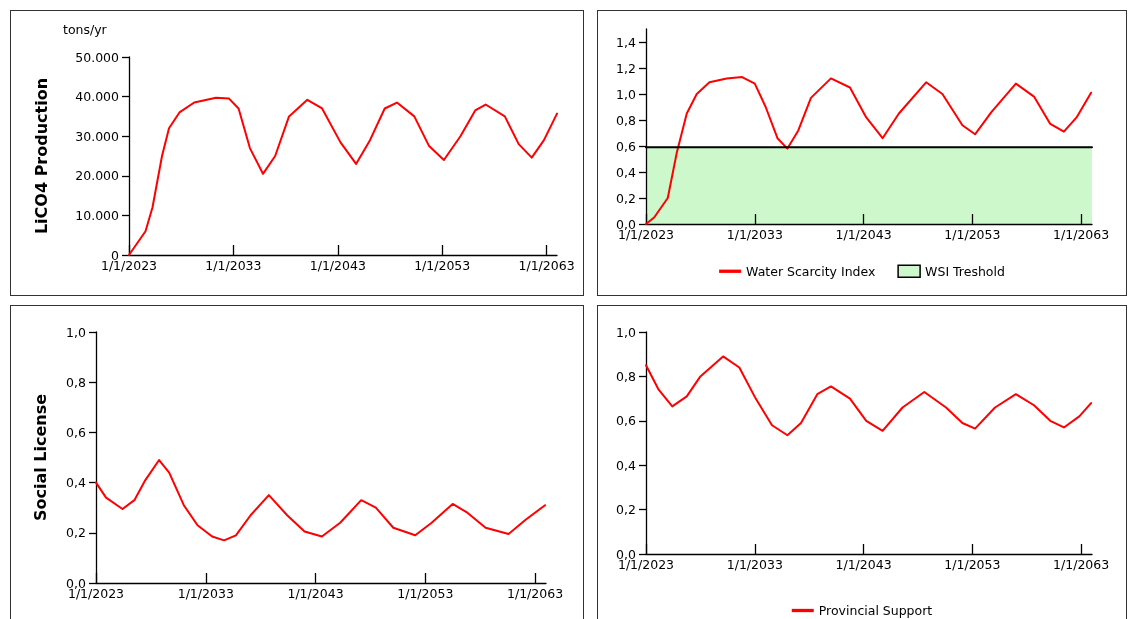 This screenshot has width=1129, height=619. I want to click on y-axis-title: LiCO4 Production, so click(41, 156).